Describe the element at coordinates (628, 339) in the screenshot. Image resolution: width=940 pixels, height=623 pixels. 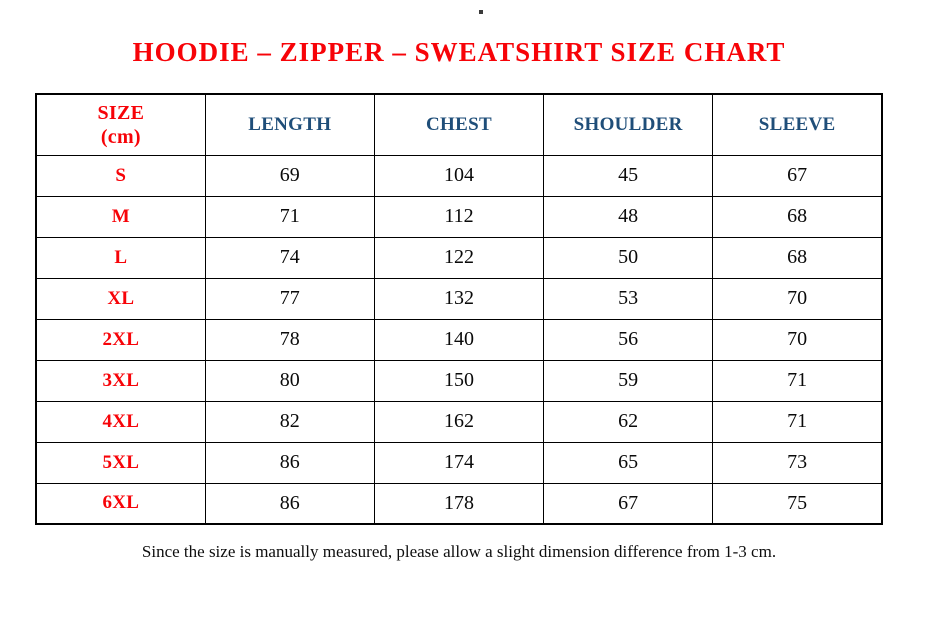
I see `measurement-cell: 56` at that location.